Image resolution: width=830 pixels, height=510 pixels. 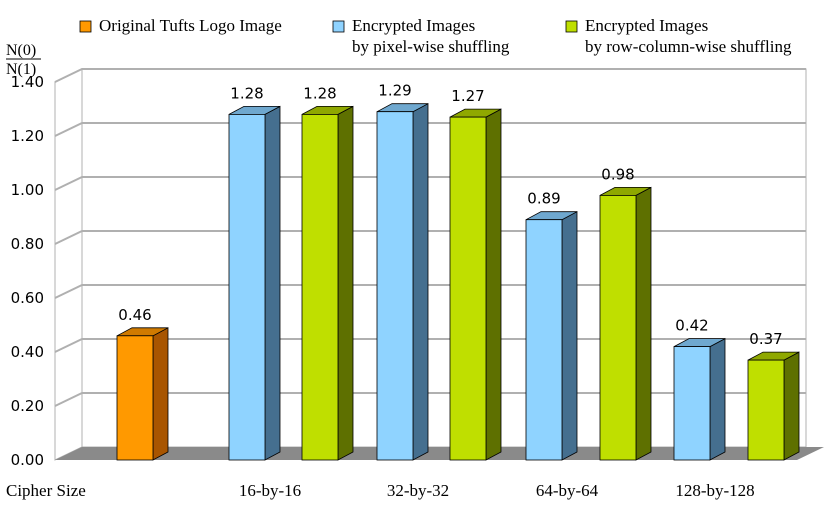 I want to click on category-label: 16-by-16, so click(x=270, y=490).